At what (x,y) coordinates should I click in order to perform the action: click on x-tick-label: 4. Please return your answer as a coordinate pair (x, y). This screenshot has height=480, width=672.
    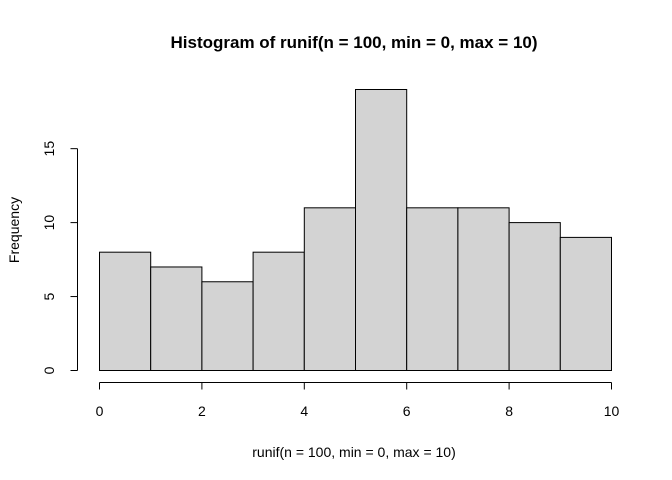
    Looking at the image, I should click on (304, 411).